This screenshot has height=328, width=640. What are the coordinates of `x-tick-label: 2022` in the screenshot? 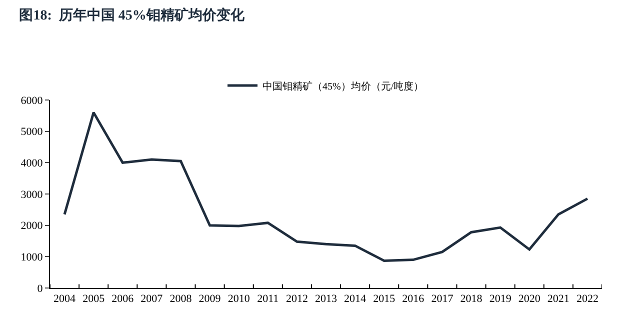 It's located at (587, 299).